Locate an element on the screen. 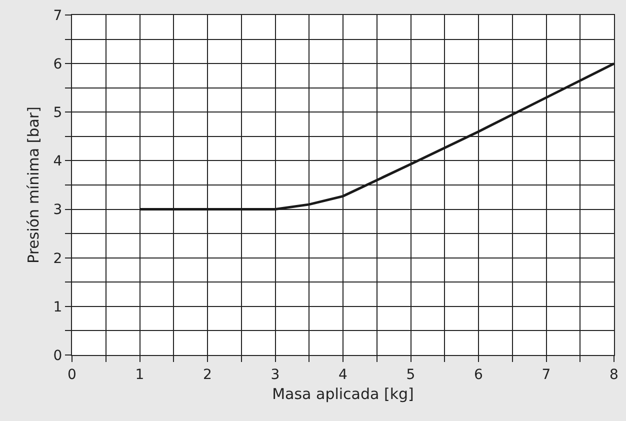 This screenshot has height=421, width=626. x-tick-label: 3 is located at coordinates (275, 374).